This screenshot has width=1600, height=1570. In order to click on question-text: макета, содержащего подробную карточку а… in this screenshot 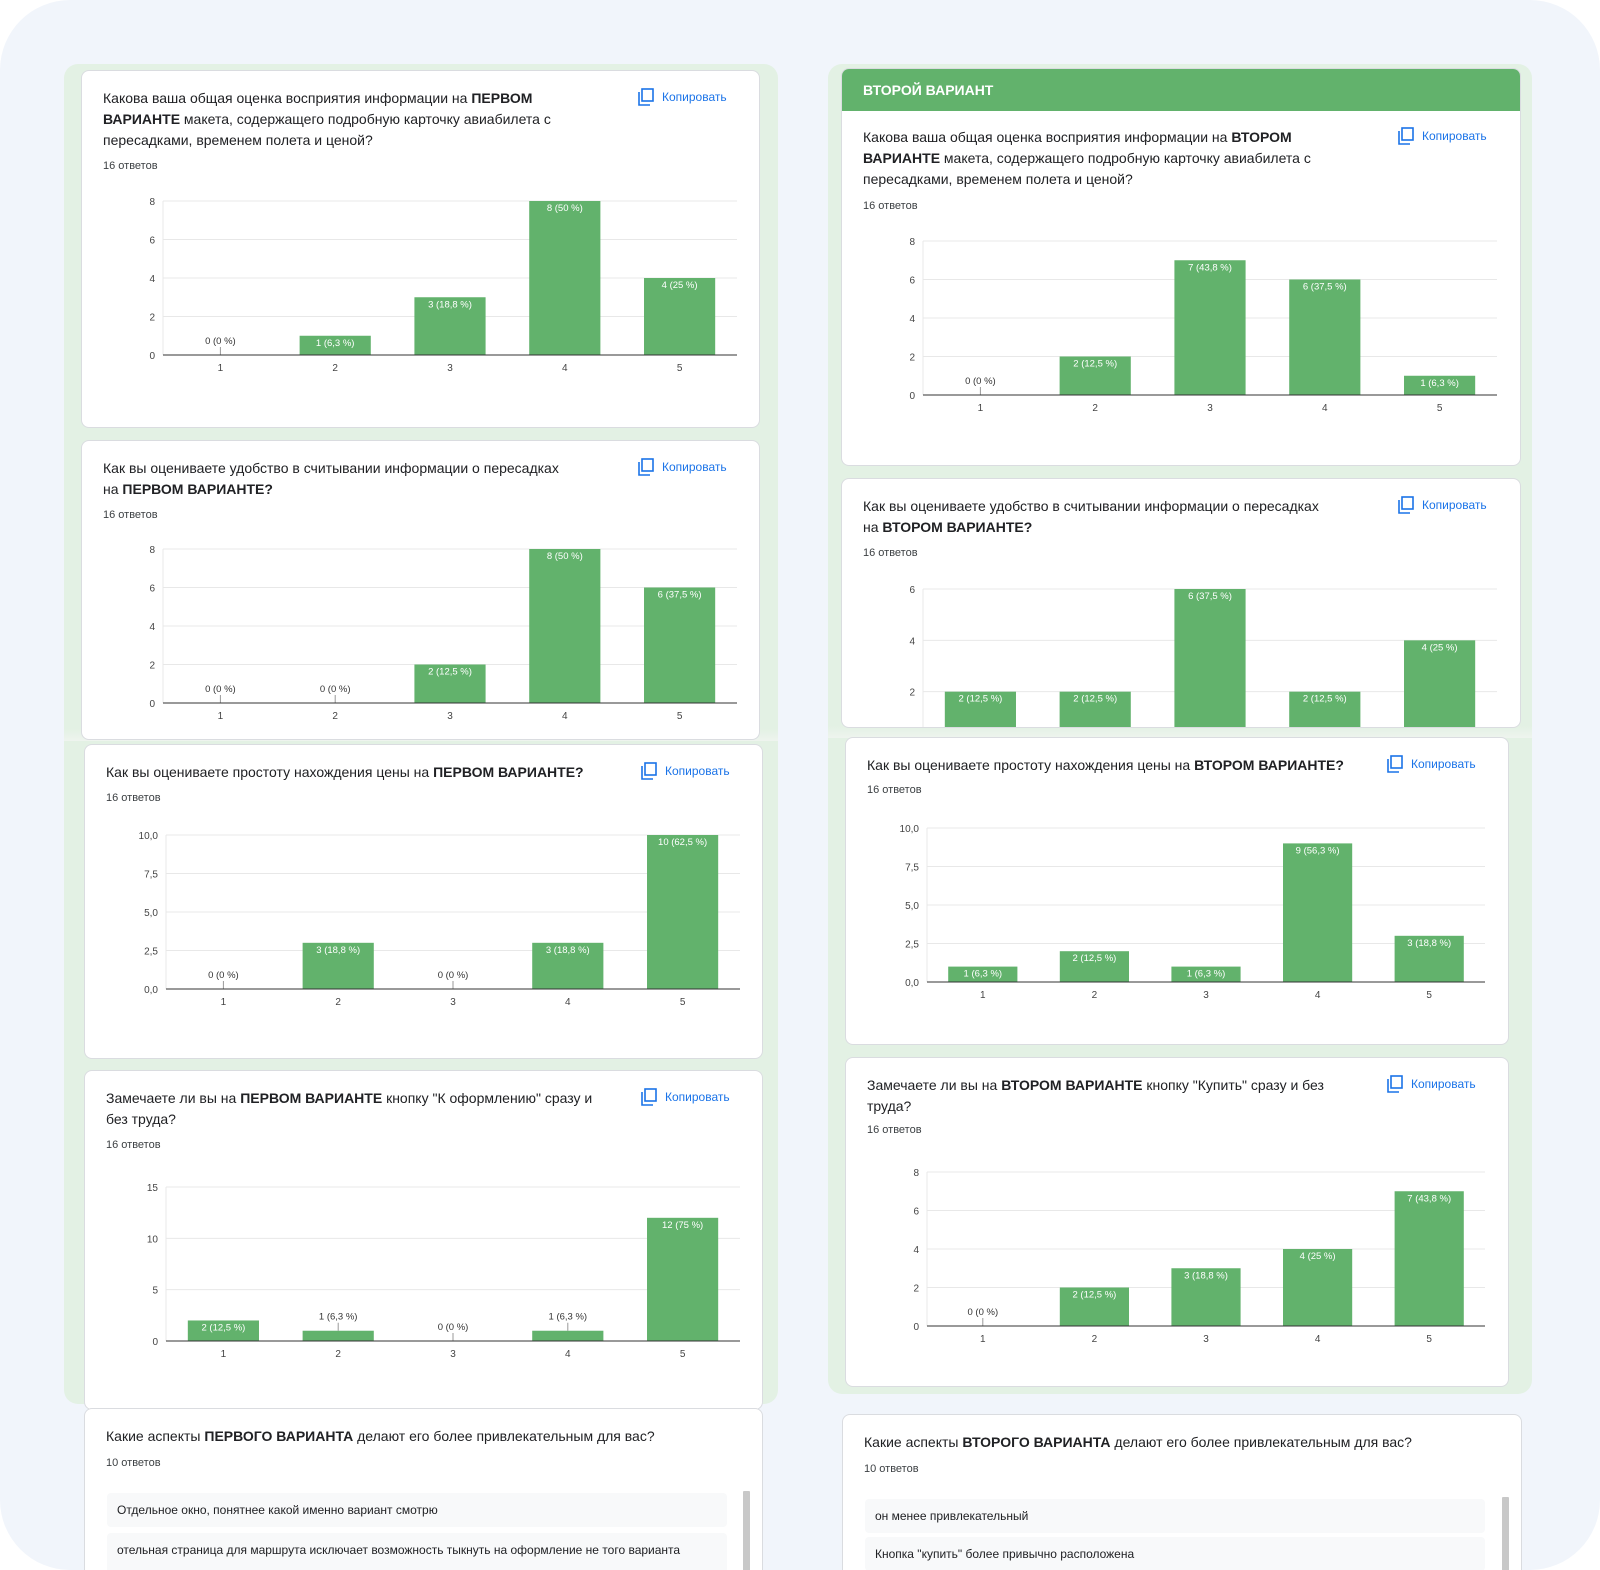, I will do `click(1125, 158)`.